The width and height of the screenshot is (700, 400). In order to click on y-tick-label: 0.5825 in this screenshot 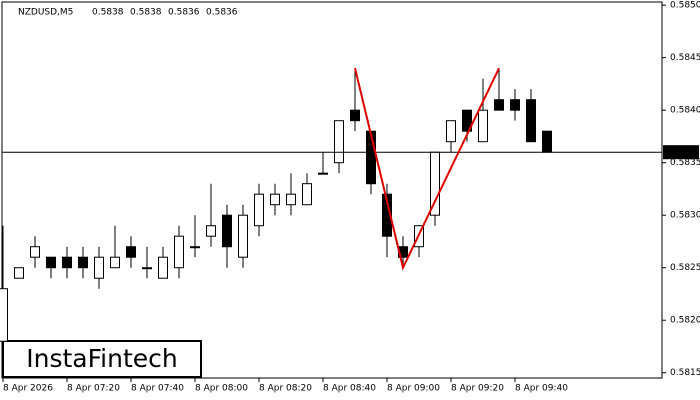, I will do `click(685, 268)`.